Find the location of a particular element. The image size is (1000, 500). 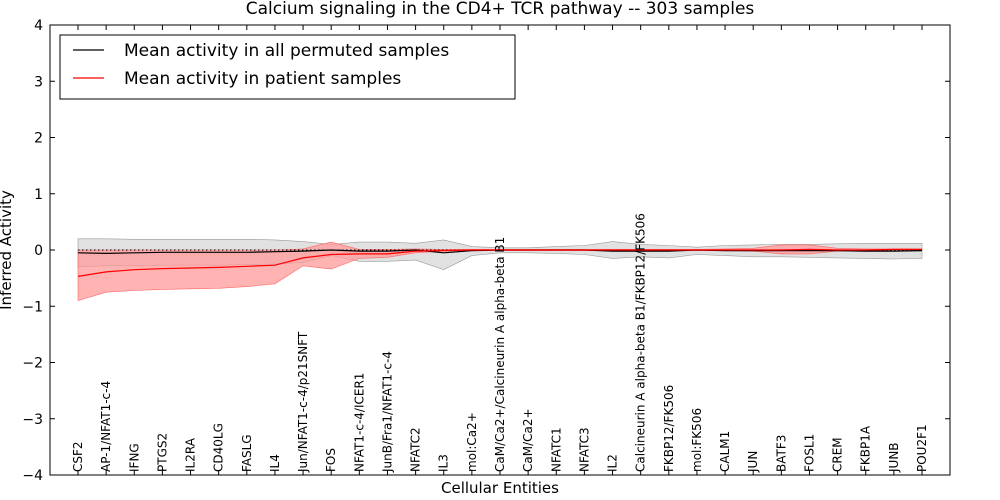

x-tick-label: FOS is located at coordinates (331, 460).